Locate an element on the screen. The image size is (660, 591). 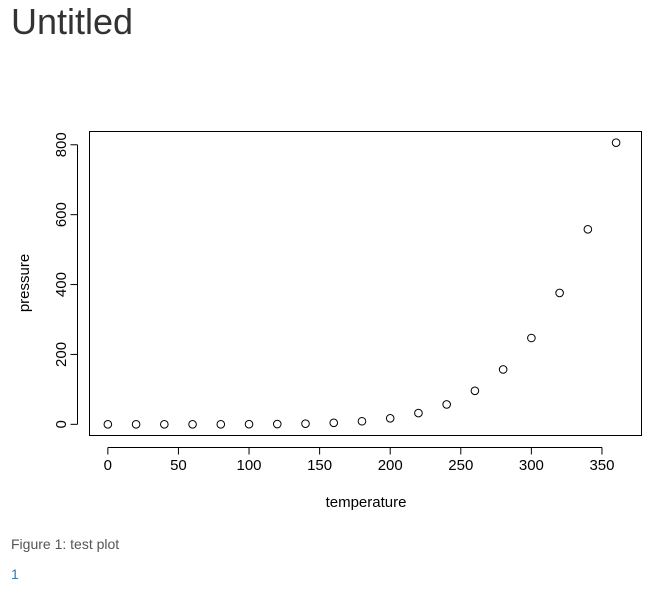
y-axis: 0 200 400 600 800 is located at coordinates (65, 280).